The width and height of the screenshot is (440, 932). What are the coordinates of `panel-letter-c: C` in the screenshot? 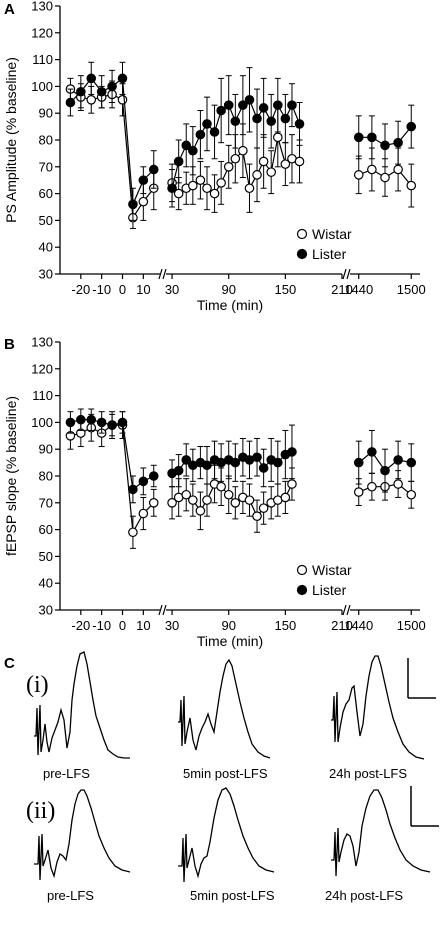 It's located at (9, 663).